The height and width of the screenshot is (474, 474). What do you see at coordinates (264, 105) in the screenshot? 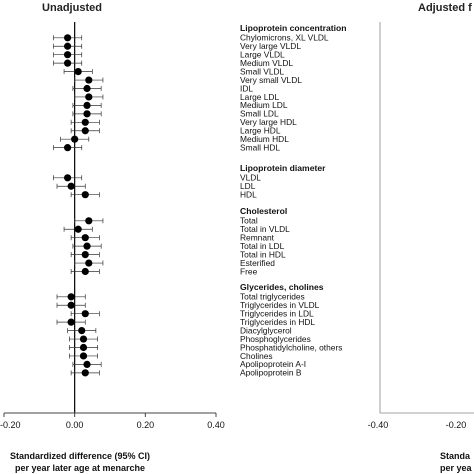
I see `variable-label: Medium LDL` at bounding box center [264, 105].